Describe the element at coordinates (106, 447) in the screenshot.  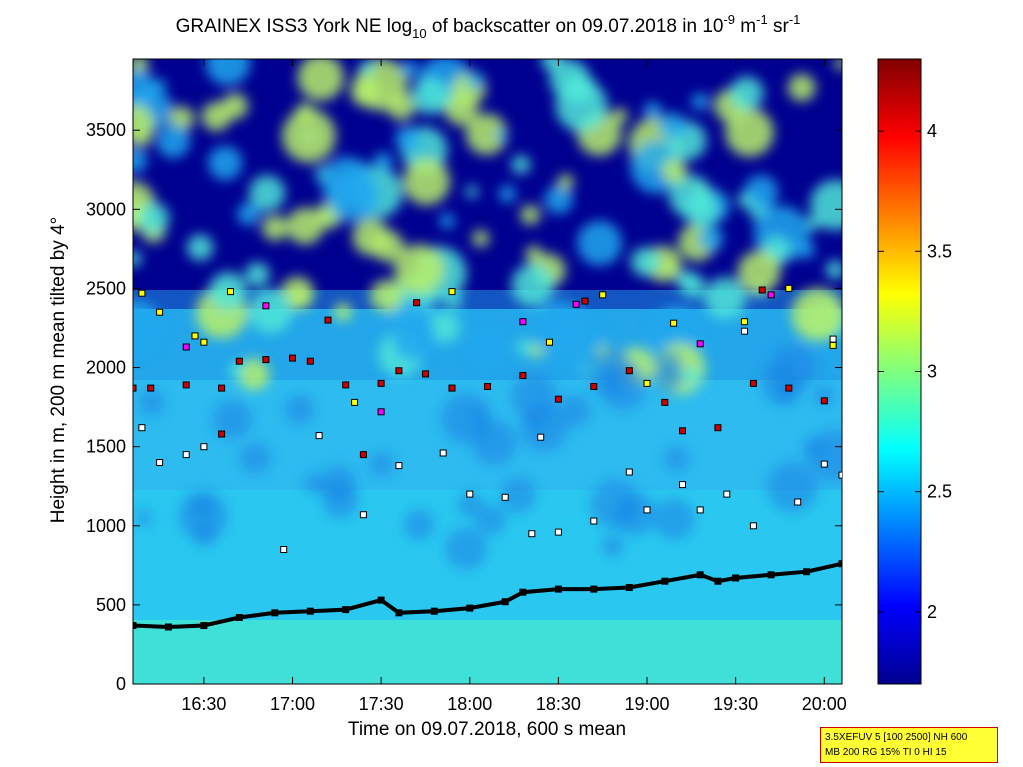
I see `y-tick-label: 1500` at that location.